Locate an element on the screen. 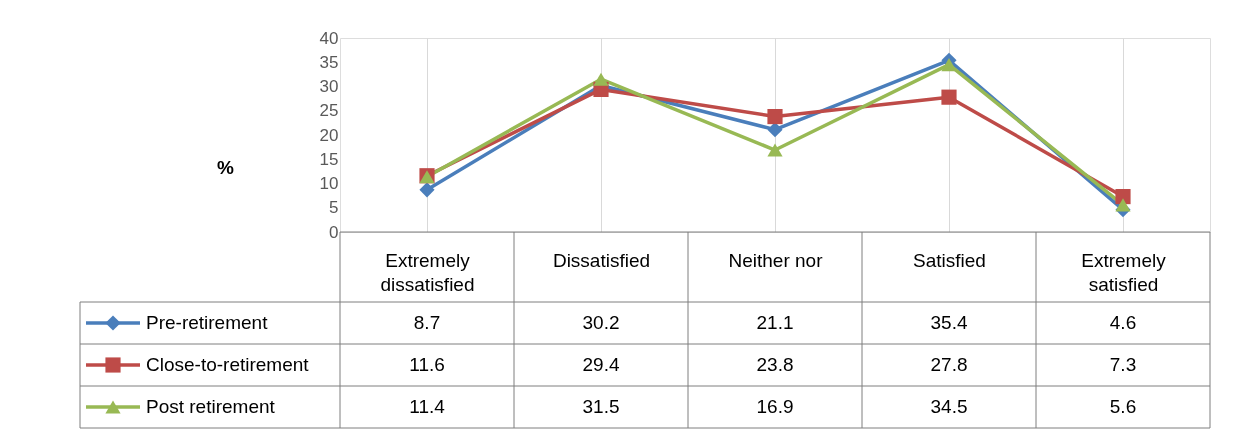 Image resolution: width=1239 pixels, height=437 pixels. x-tick-label: Satisfied is located at coordinates (949, 260).